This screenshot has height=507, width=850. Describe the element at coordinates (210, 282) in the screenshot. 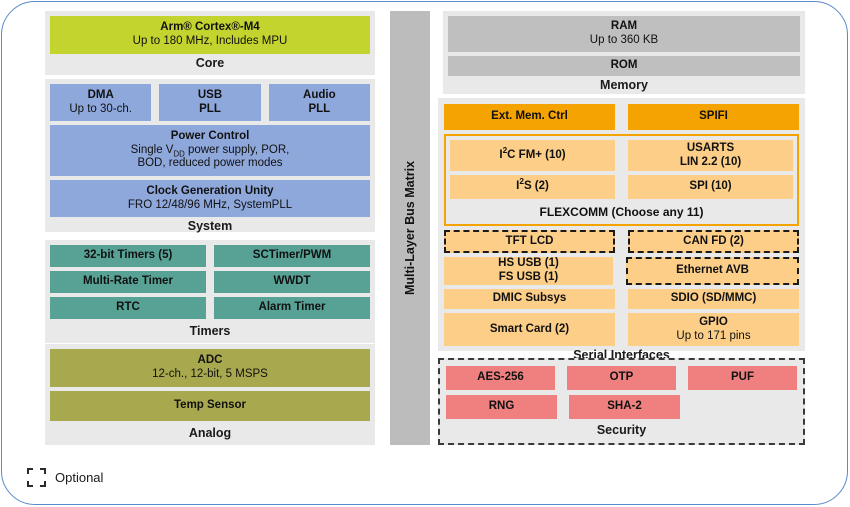

I see `timers-row-2: Multi-Rate Timer WWDT` at that location.